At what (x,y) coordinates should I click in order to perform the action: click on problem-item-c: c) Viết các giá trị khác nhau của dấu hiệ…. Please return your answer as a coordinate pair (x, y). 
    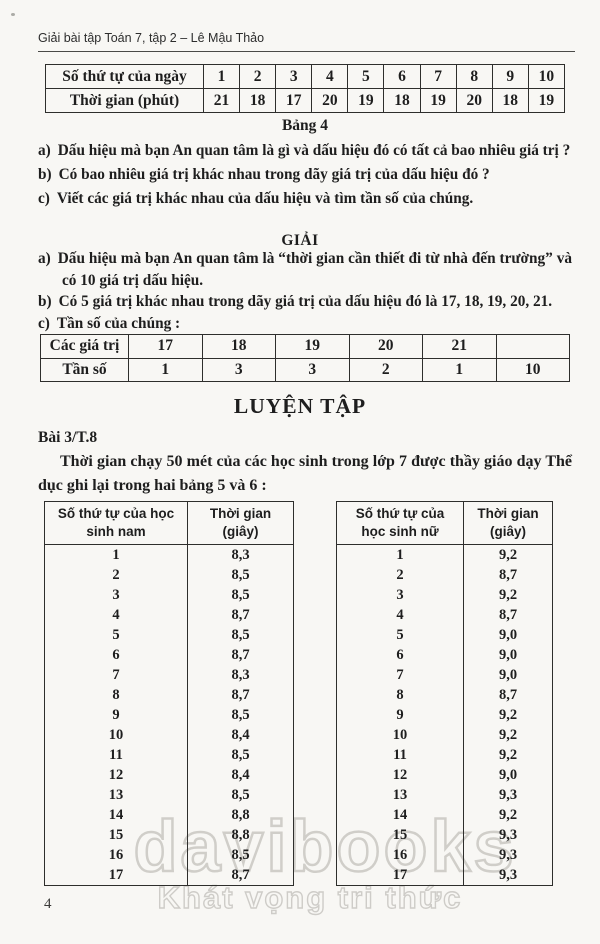
    Looking at the image, I should click on (305, 199).